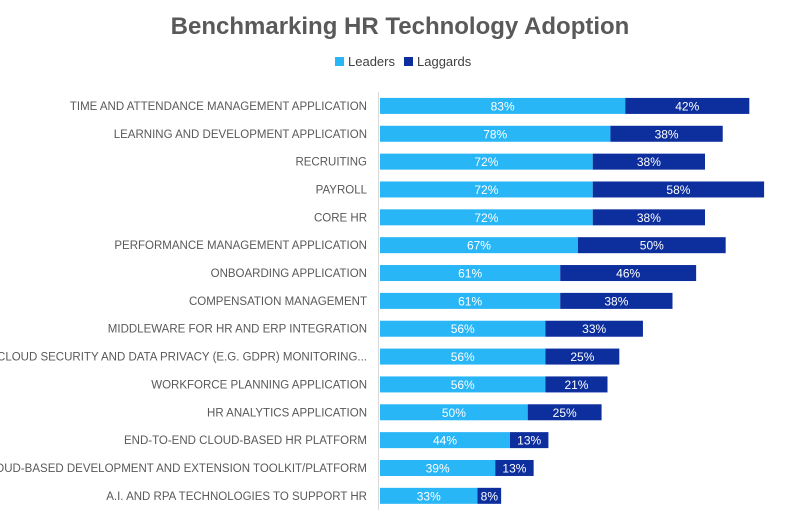 This screenshot has height=524, width=800. I want to click on category-label: RECRUITING, so click(331, 163).